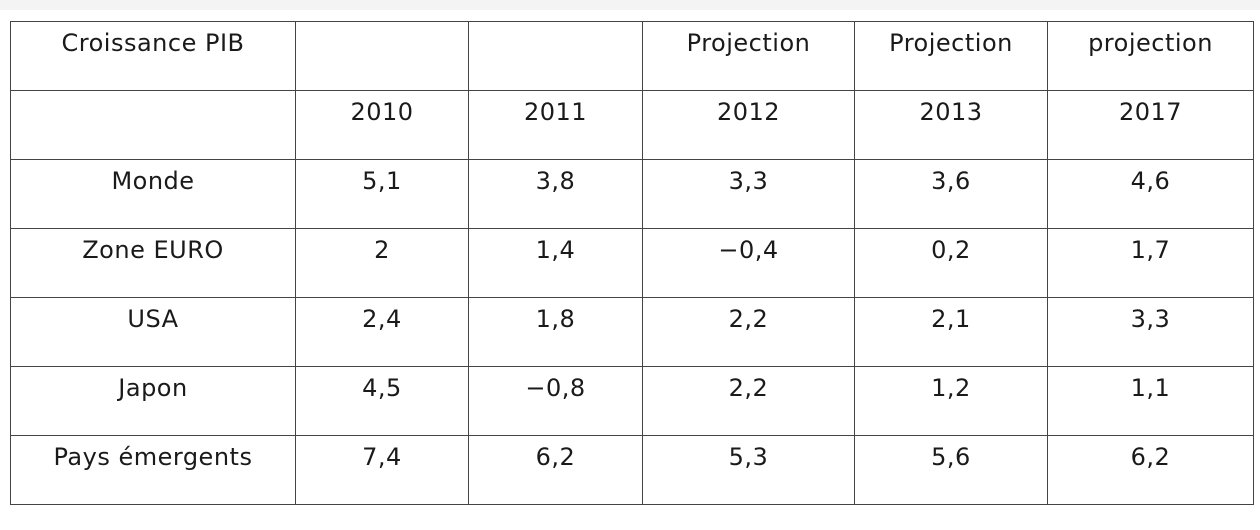  What do you see at coordinates (748, 263) in the screenshot?
I see `value-cell: −0,4` at bounding box center [748, 263].